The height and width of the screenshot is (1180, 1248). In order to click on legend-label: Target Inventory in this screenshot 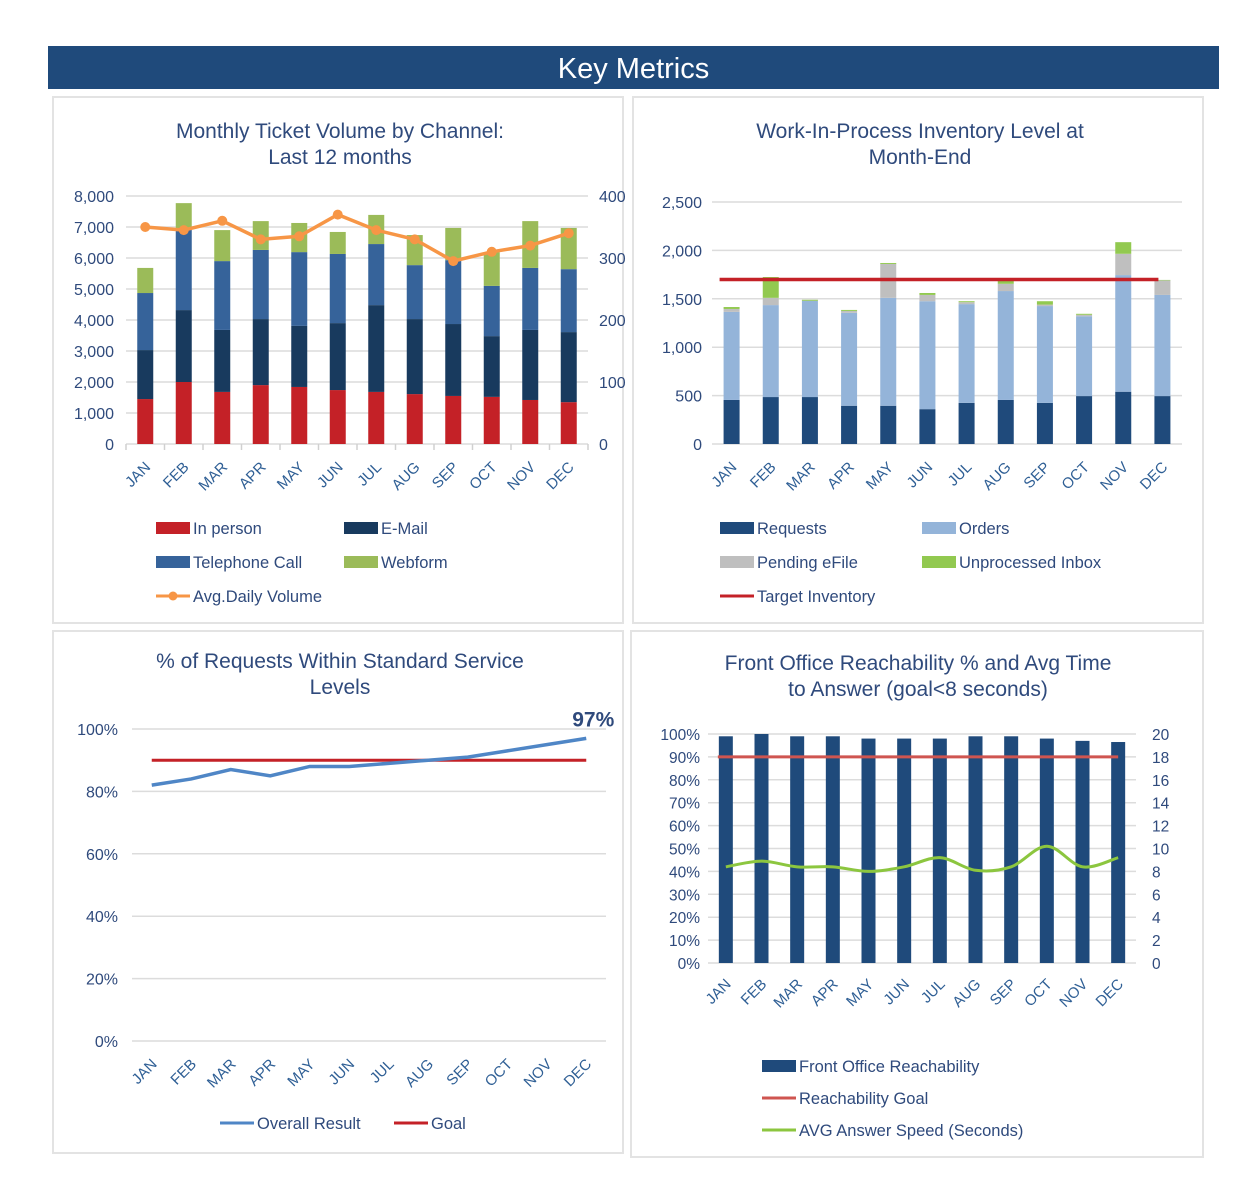, I will do `click(816, 597)`.